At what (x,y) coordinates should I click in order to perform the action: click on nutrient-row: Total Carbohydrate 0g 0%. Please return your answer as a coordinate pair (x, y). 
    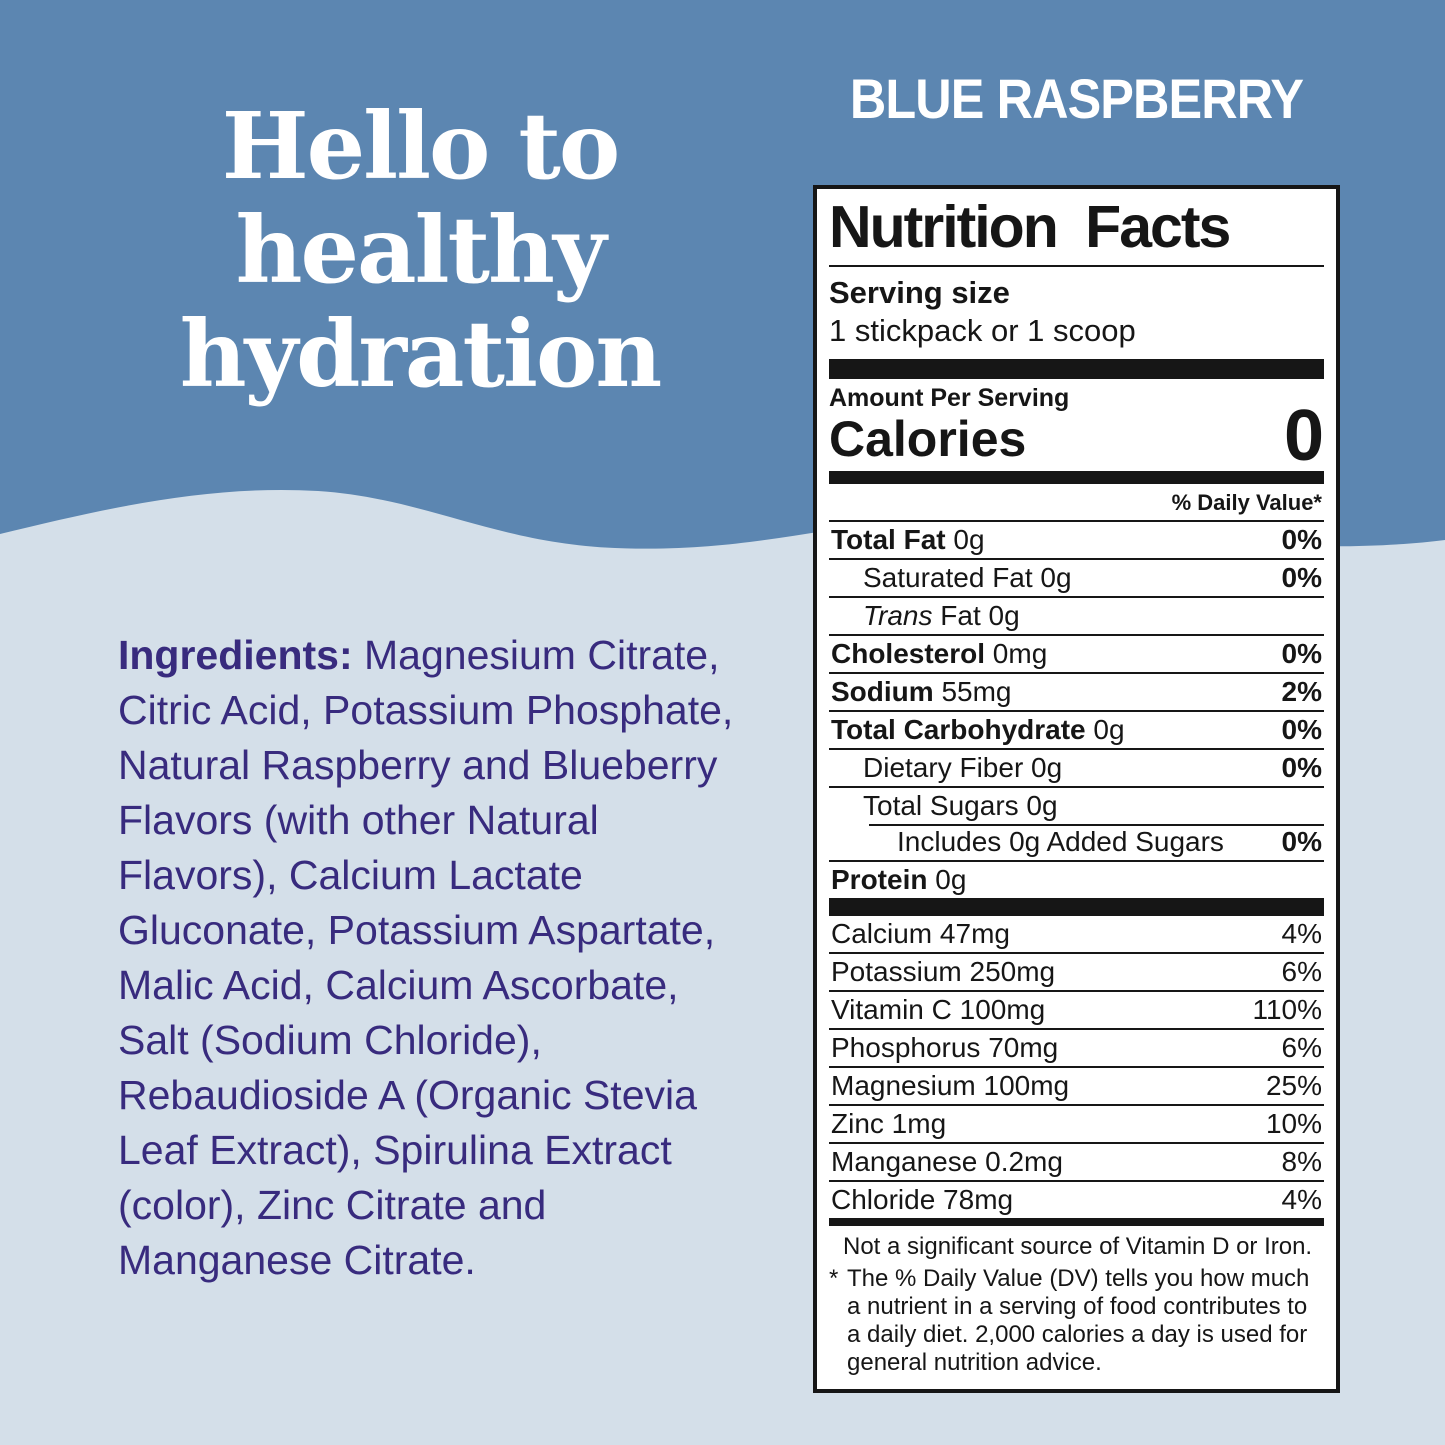
    Looking at the image, I should click on (1076, 729).